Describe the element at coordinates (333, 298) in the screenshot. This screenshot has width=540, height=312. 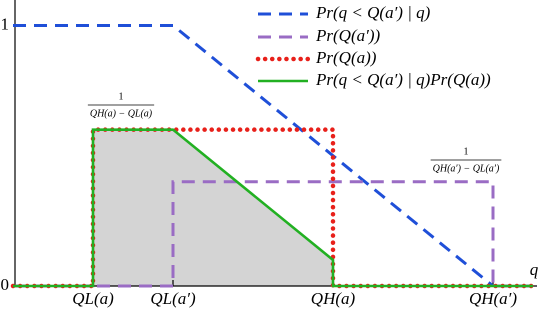
I see `x-tick-label: QH(a)` at that location.